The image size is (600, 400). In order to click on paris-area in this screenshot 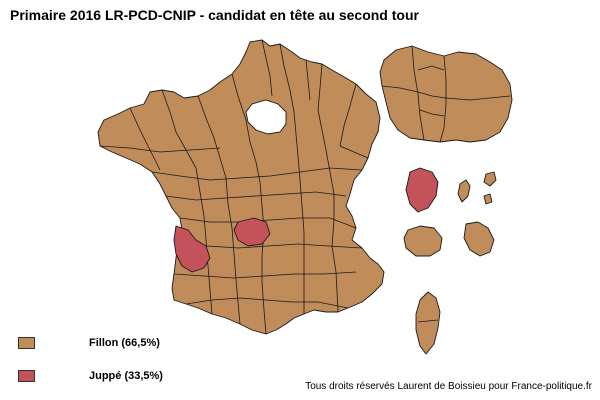, I will do `click(266, 117)`.